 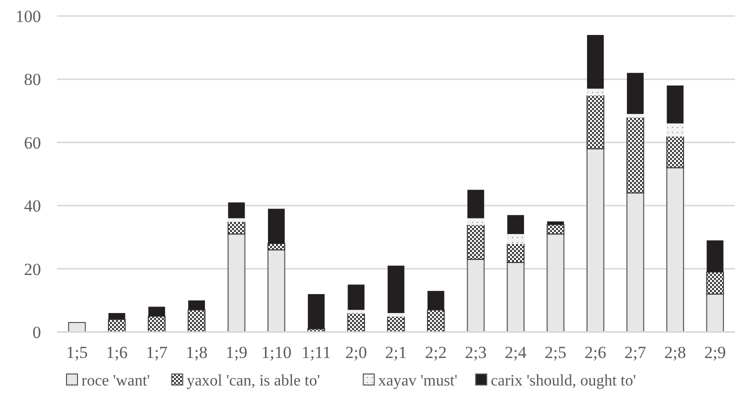 What do you see at coordinates (675, 352) in the screenshot?
I see `x-tick-label: 2;8` at bounding box center [675, 352].